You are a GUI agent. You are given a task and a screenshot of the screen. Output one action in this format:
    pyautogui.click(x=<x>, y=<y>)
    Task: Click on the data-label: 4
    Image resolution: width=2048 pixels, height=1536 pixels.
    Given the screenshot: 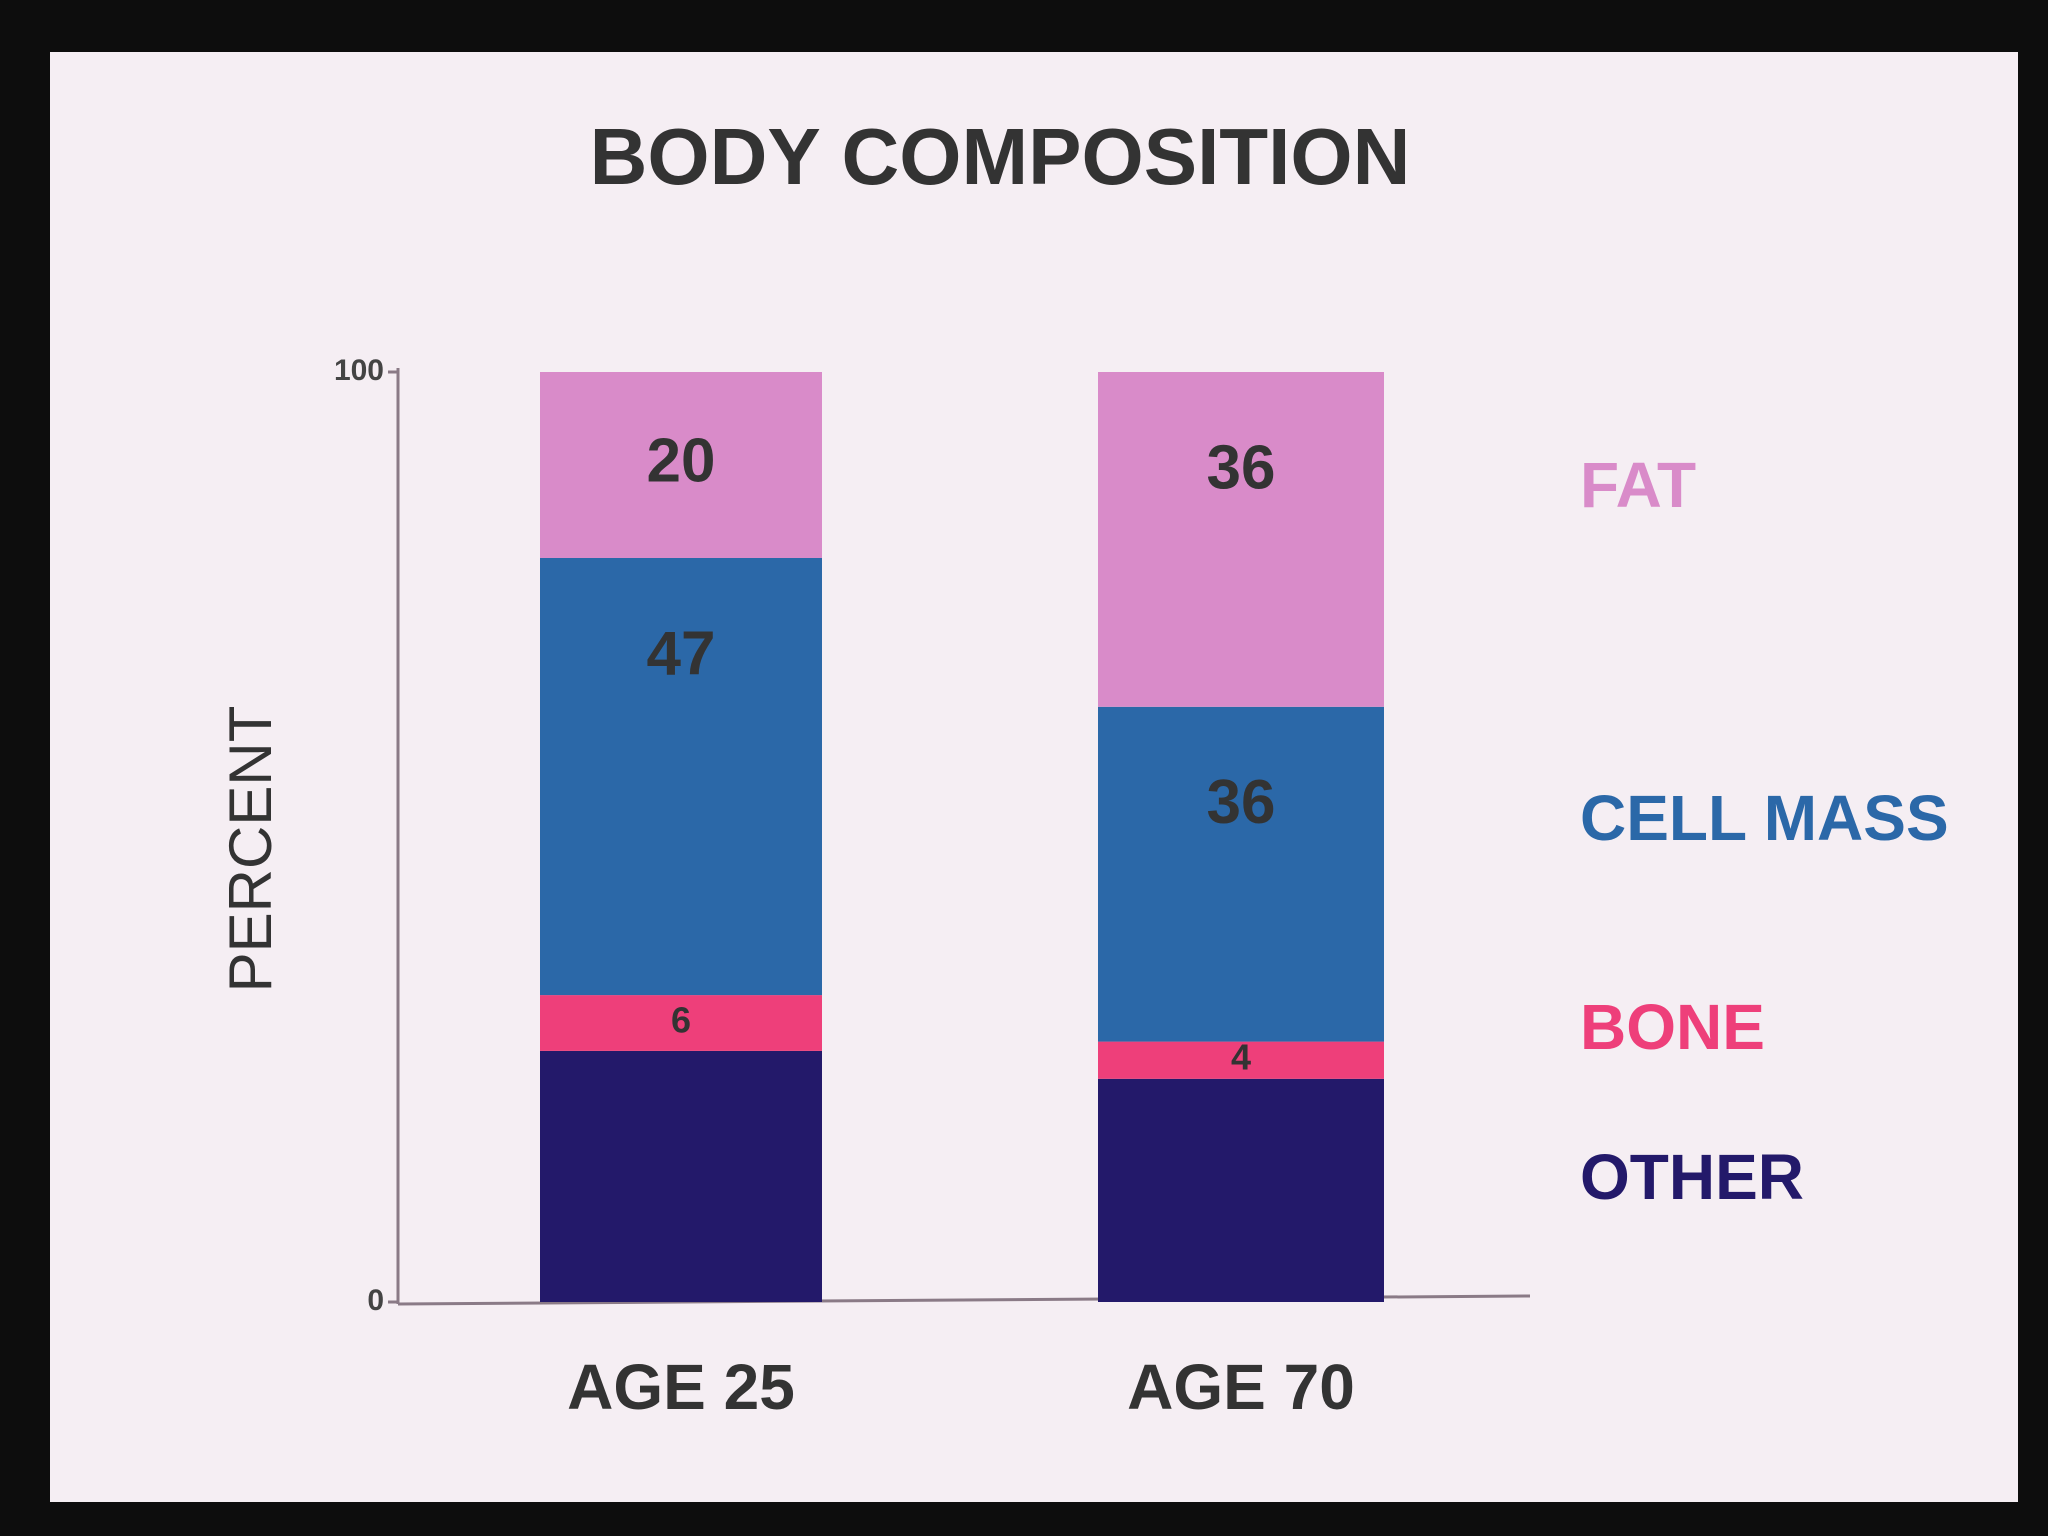 What is the action you would take?
    pyautogui.click(x=1241, y=1057)
    